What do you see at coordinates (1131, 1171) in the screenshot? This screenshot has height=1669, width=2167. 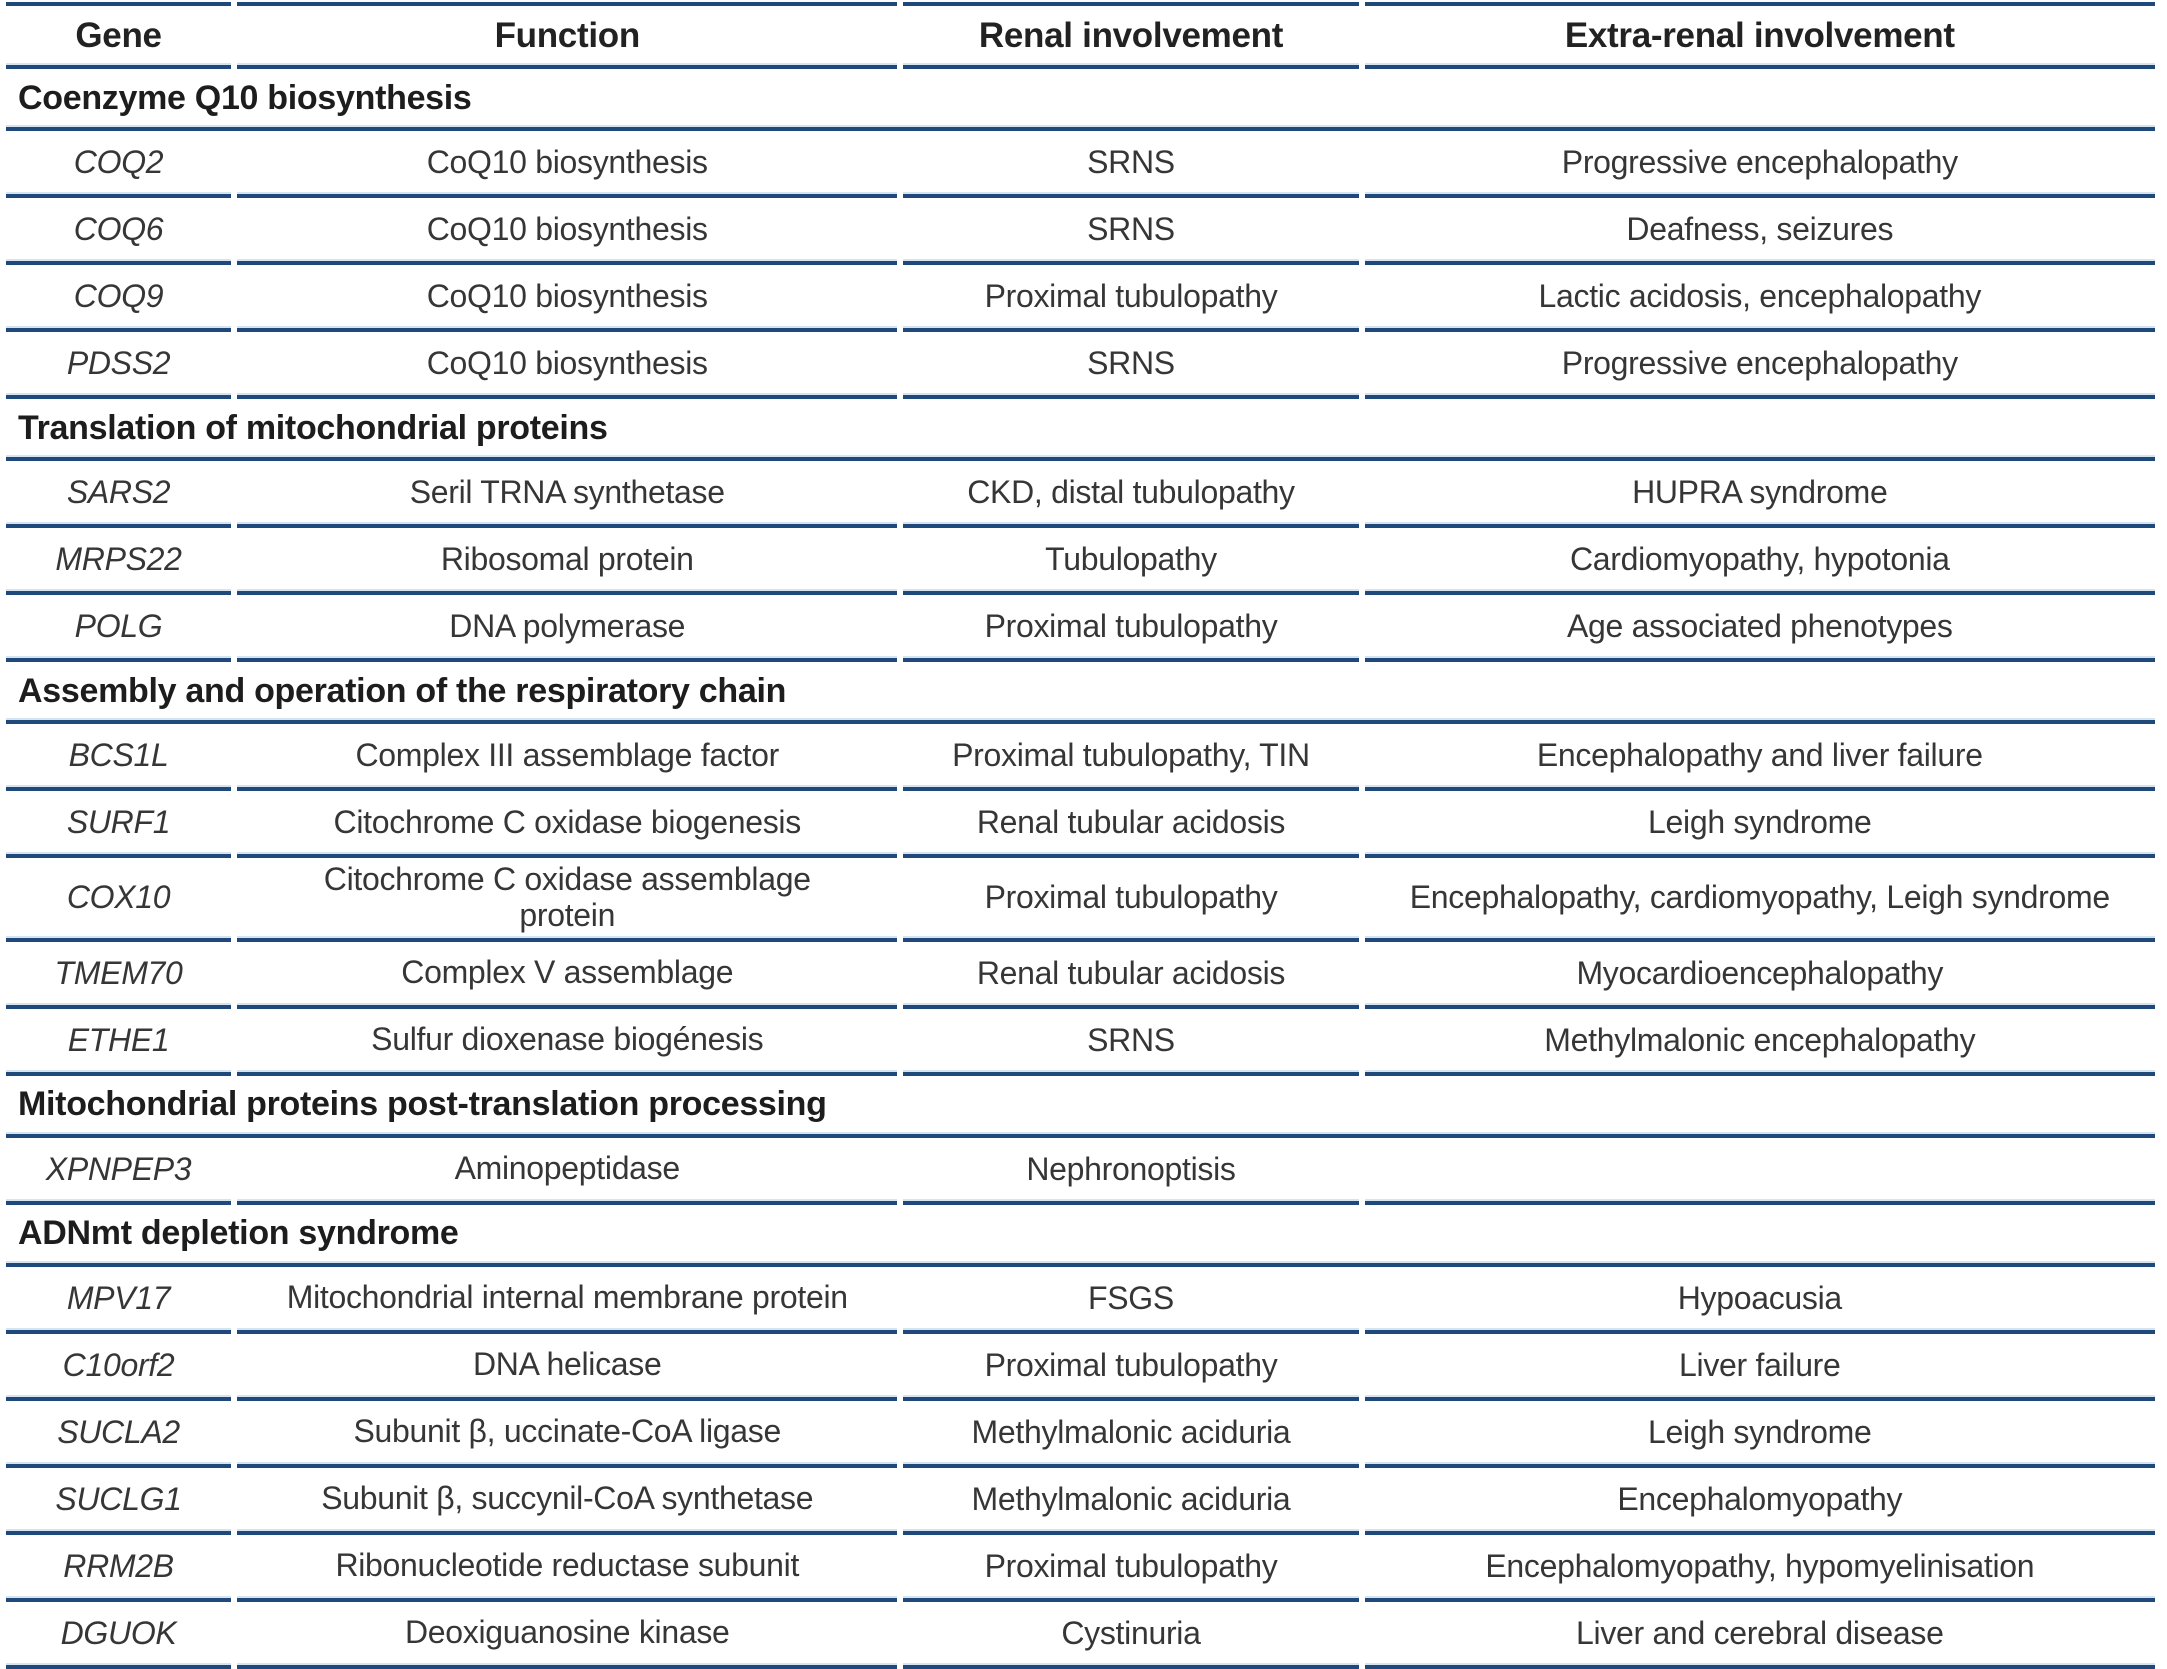 I see `renal-involvement-cell: Nephronoptisis` at bounding box center [1131, 1171].